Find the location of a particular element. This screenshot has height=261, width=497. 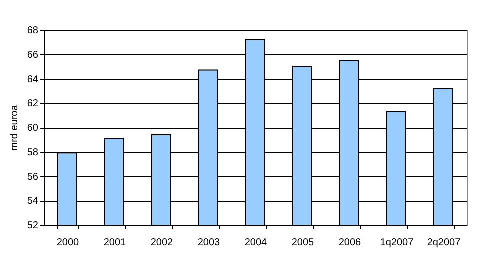

y-axis-title: mrd euroa is located at coordinates (14, 127).